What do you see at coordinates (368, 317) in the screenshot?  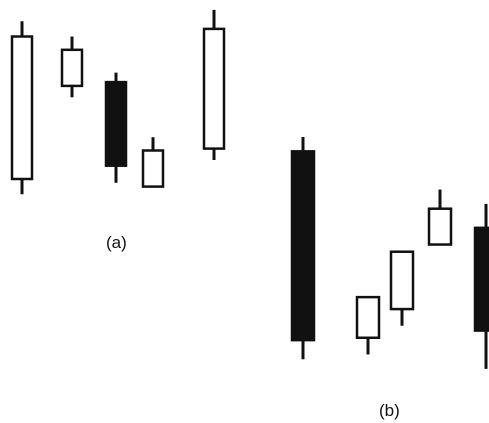 I see `candle-b-2-body` at bounding box center [368, 317].